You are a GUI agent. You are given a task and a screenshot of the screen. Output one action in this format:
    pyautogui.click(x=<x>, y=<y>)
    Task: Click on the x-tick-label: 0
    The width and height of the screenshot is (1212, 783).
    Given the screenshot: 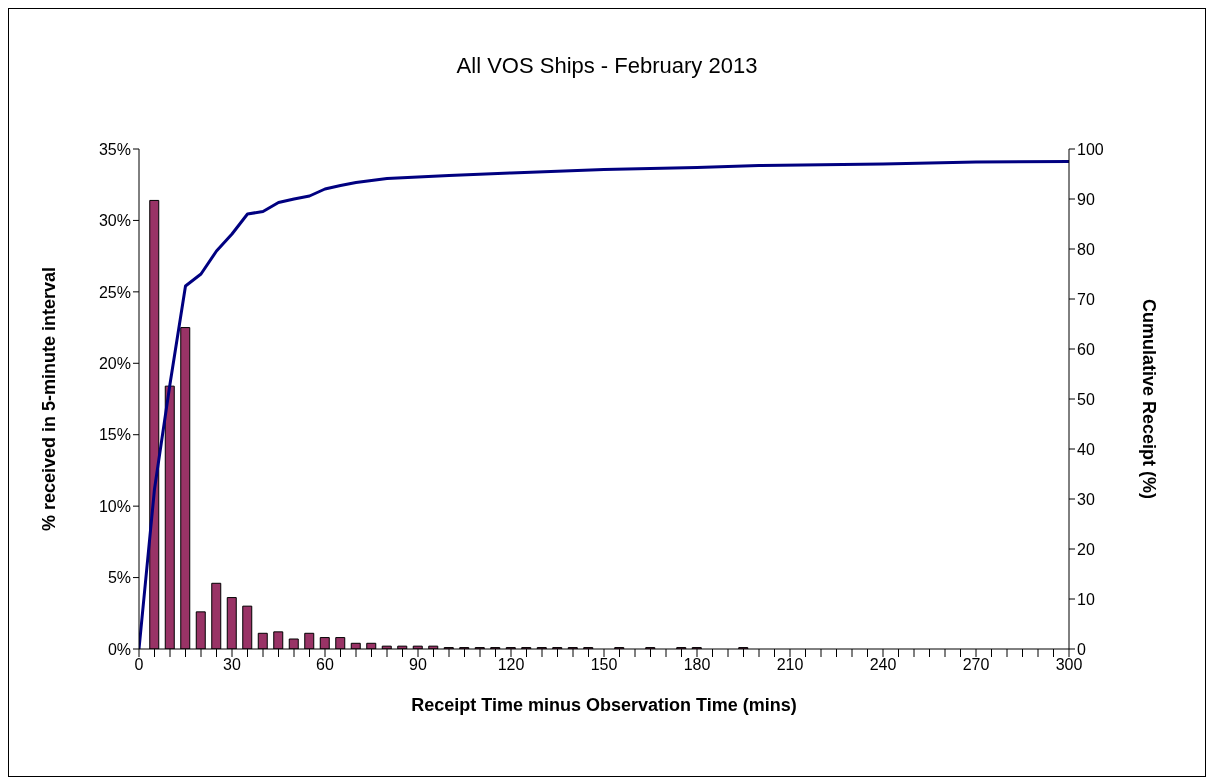 What is the action you would take?
    pyautogui.click(x=139, y=665)
    